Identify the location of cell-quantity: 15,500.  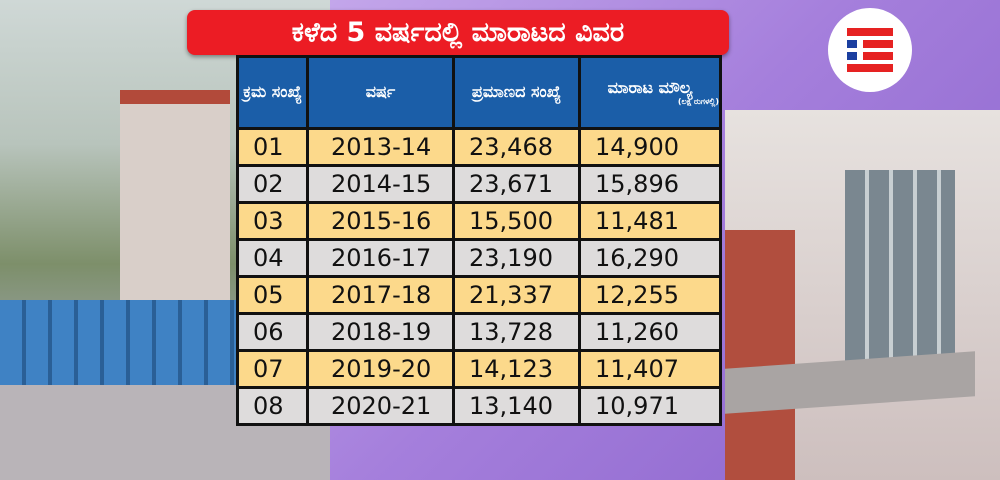
(516, 221).